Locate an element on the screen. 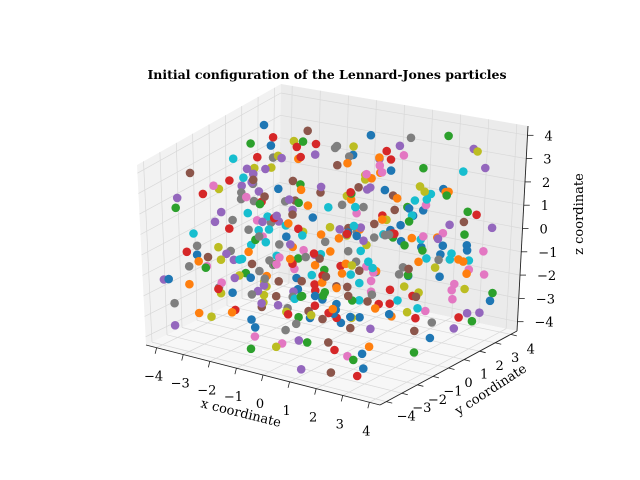 This screenshot has width=640, height=480. y-tick-label: 0 is located at coordinates (468, 383).